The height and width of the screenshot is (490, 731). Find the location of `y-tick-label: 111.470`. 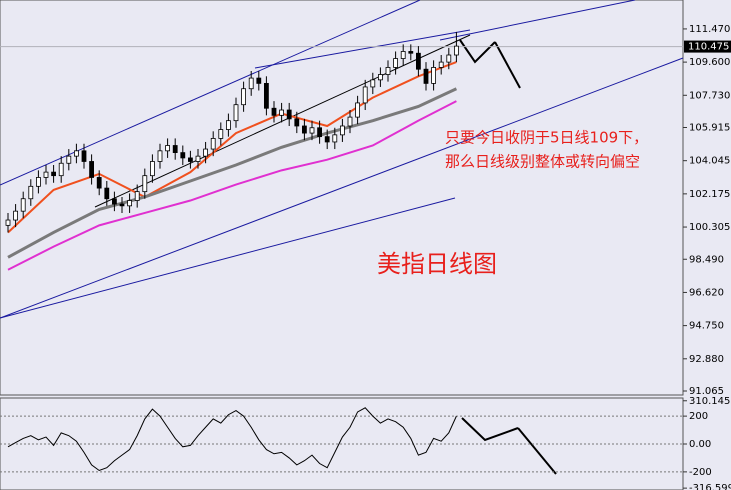

y-tick-label: 111.470 is located at coordinates (709, 29).